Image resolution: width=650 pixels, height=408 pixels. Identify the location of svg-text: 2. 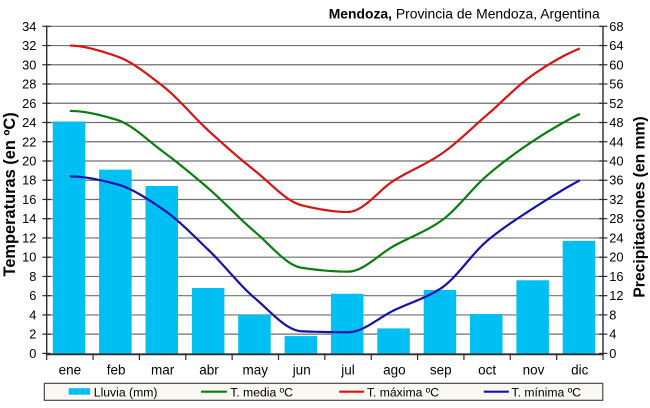
(32, 334).